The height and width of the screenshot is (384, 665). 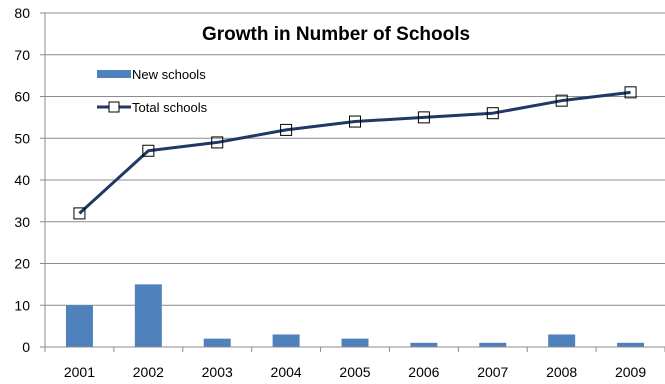 I want to click on y-tick-label: 40, so click(x=22, y=180).